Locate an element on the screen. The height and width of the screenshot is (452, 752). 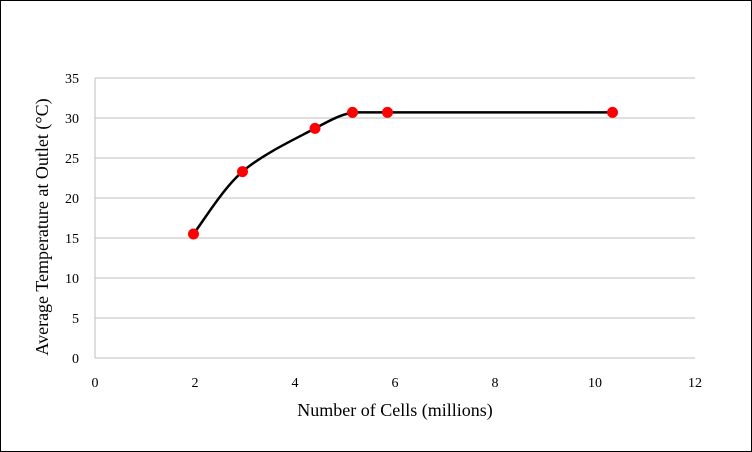
x-tick-label: 8 is located at coordinates (495, 383).